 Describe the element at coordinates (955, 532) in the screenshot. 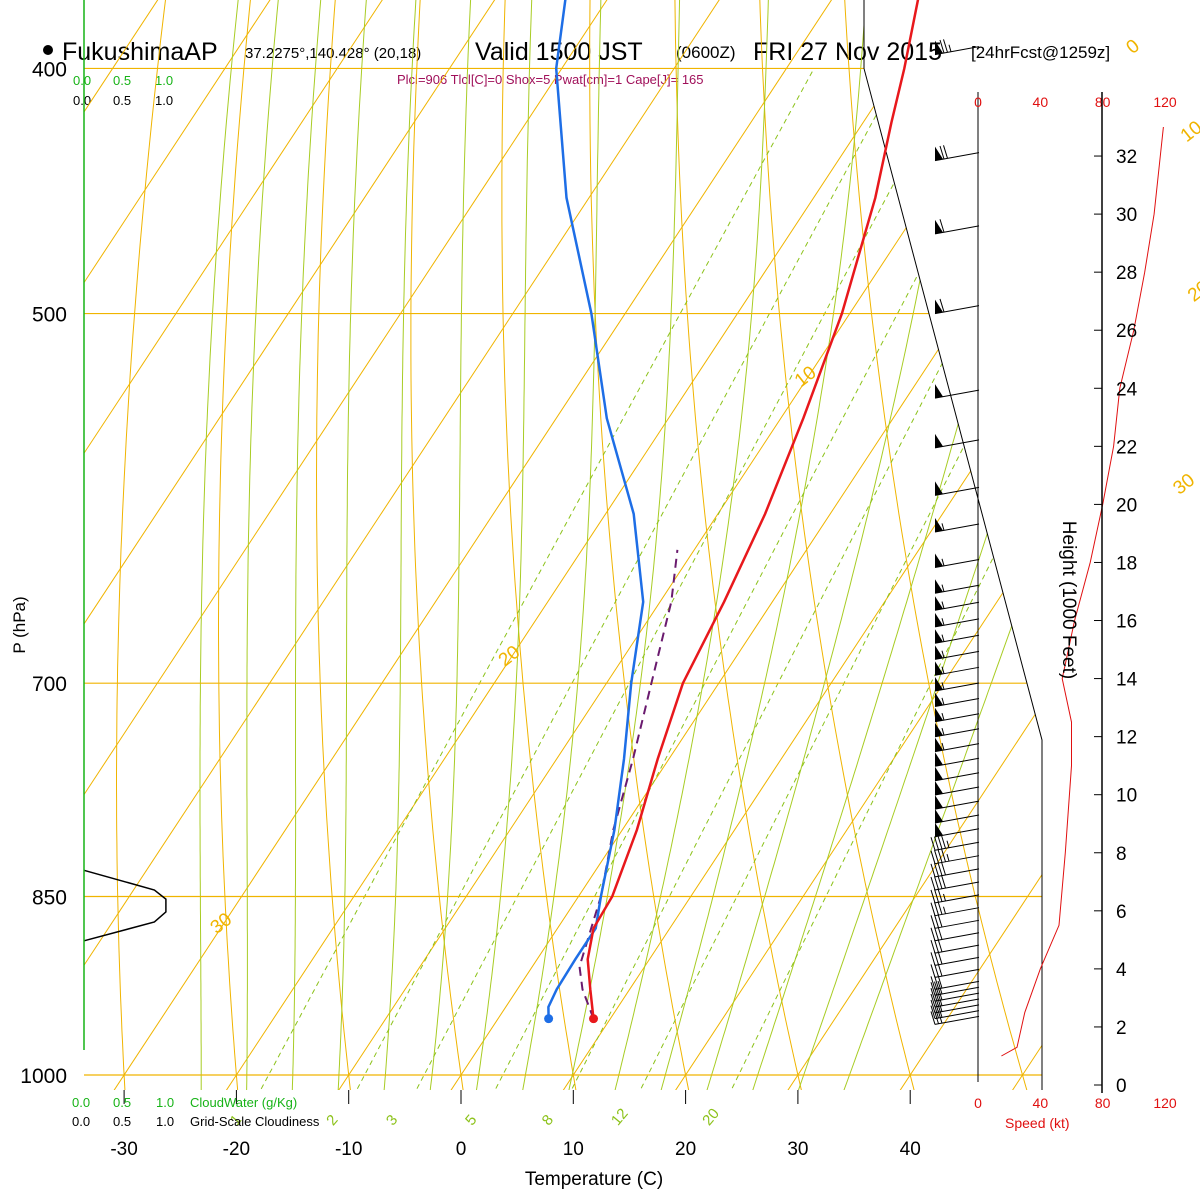

I see `wind-barbs` at that location.